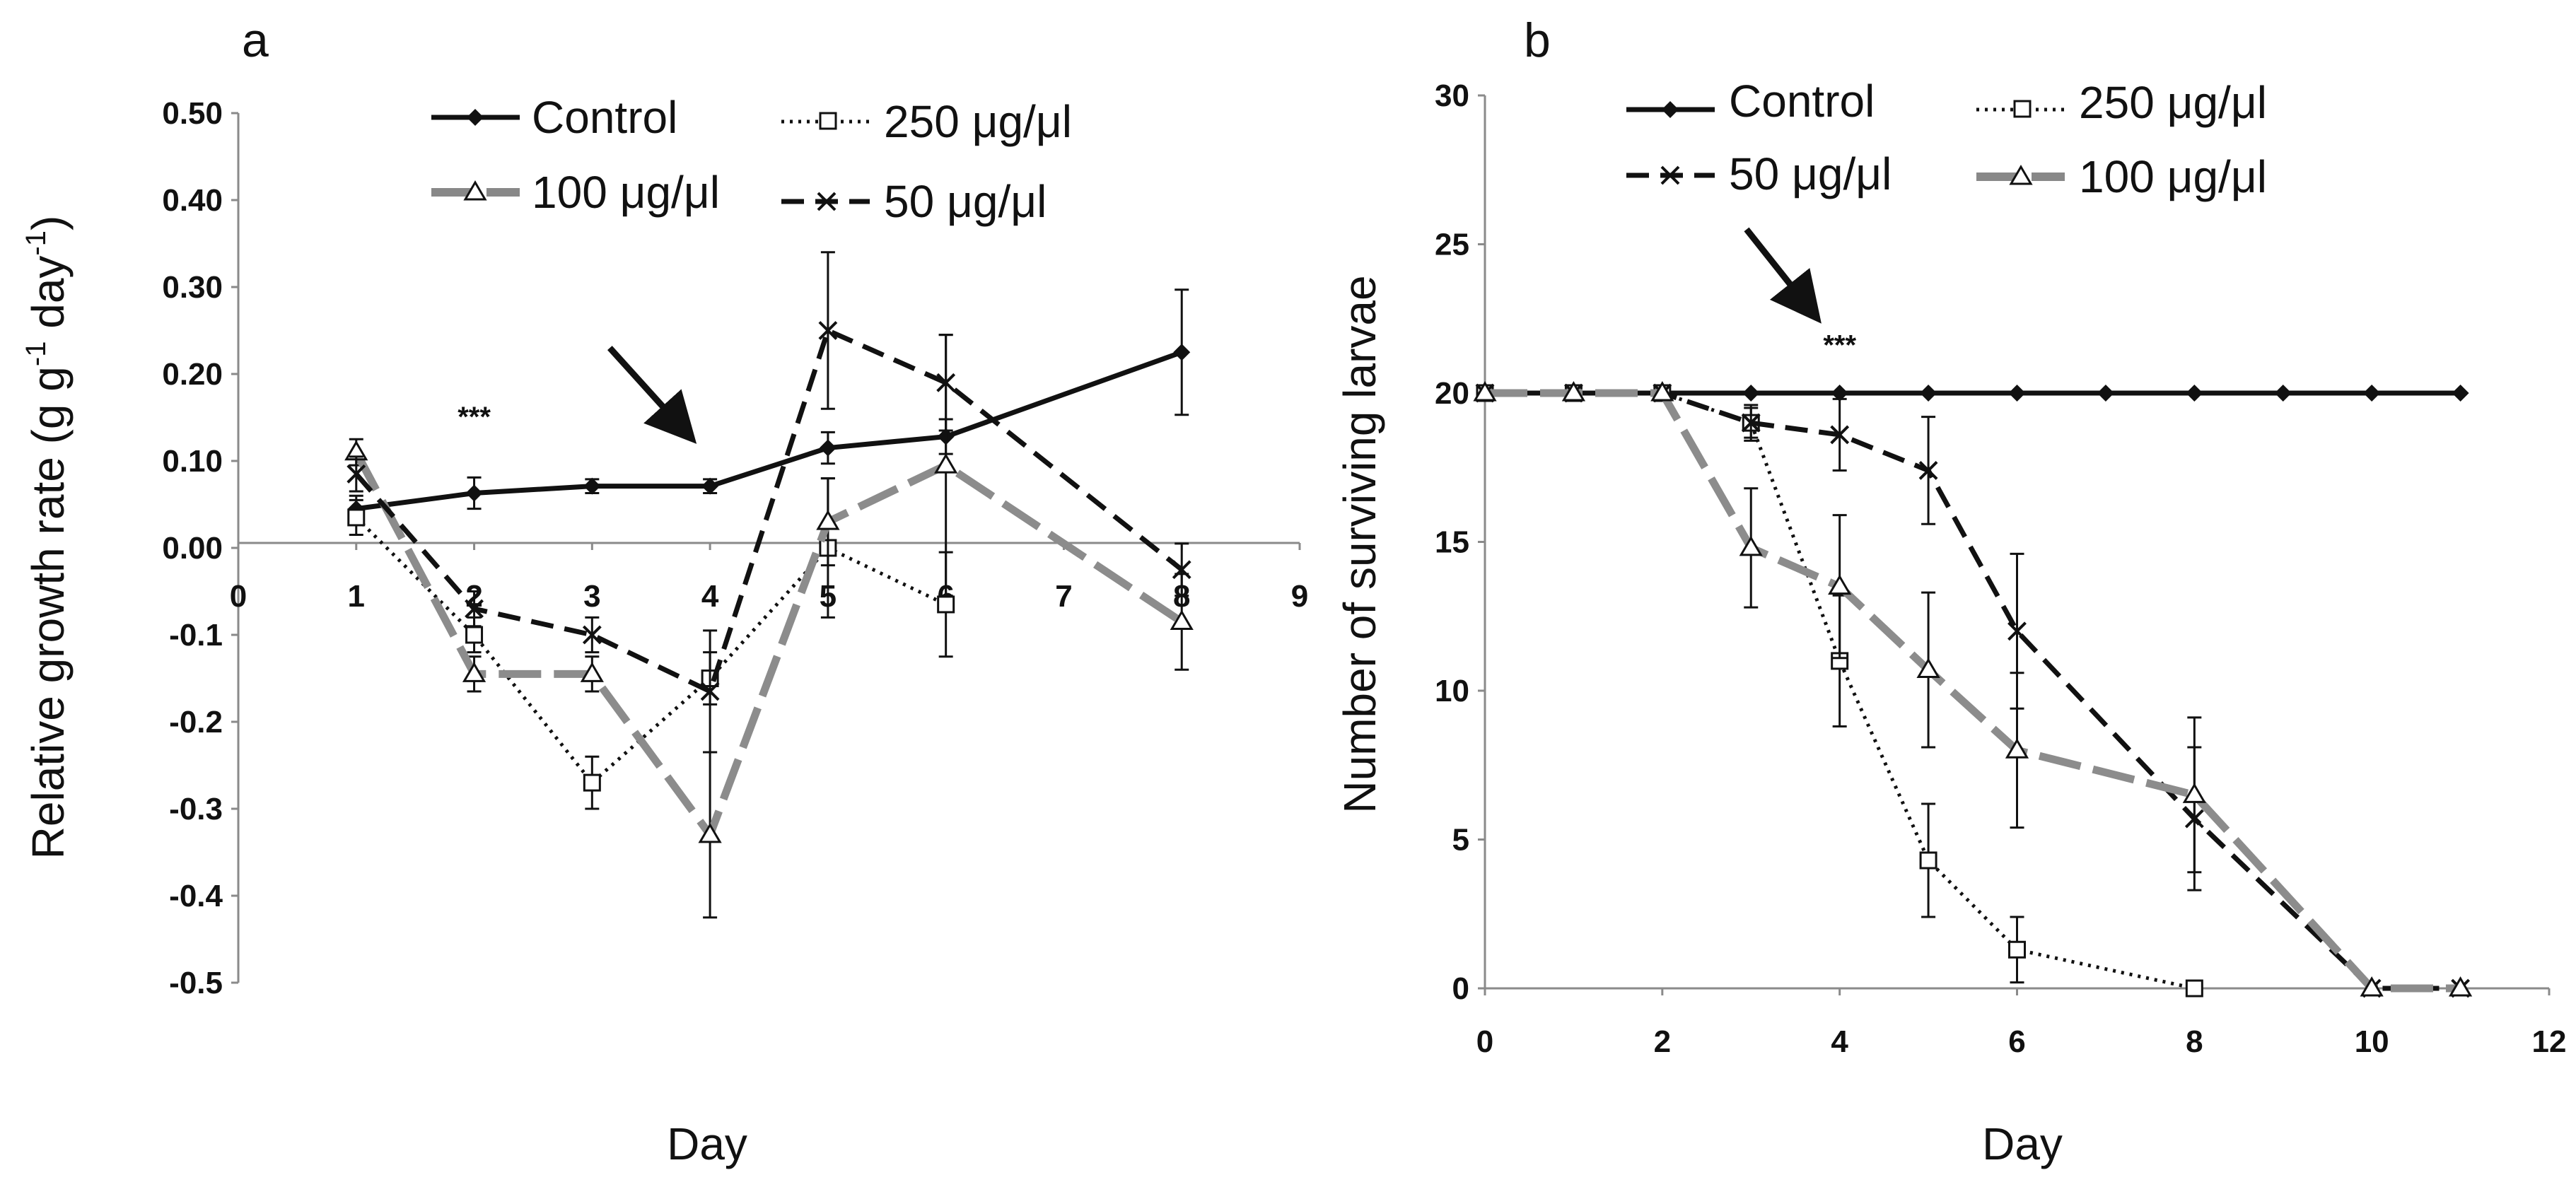 Image resolution: width=2576 pixels, height=1187 pixels. What do you see at coordinates (1063, 596) in the screenshot?
I see `a-x-tick-label-7: 7` at bounding box center [1063, 596].